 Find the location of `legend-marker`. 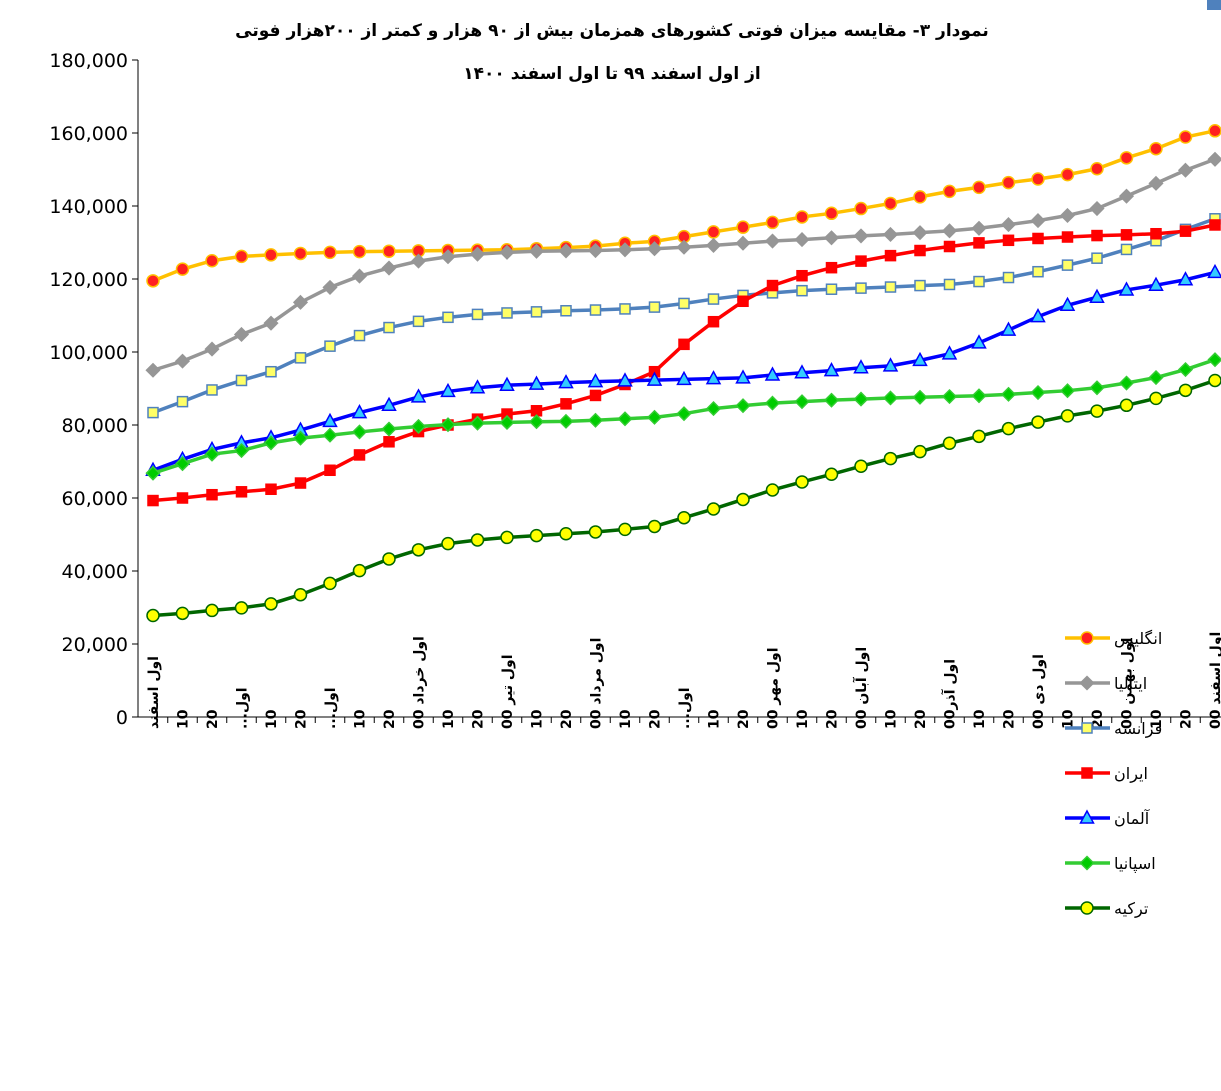

legend-marker is located at coordinates (1087, 773).